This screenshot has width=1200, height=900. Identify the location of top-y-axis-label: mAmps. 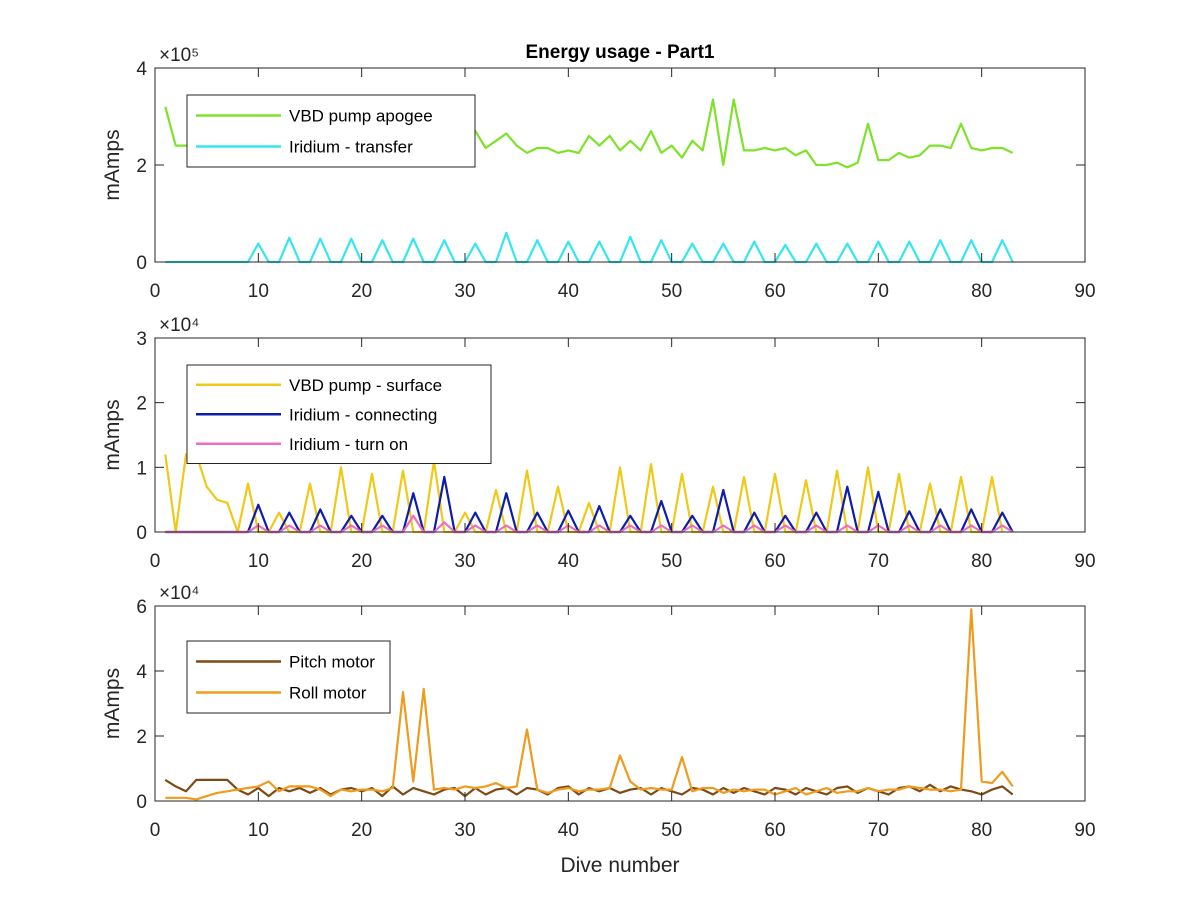
(112, 164).